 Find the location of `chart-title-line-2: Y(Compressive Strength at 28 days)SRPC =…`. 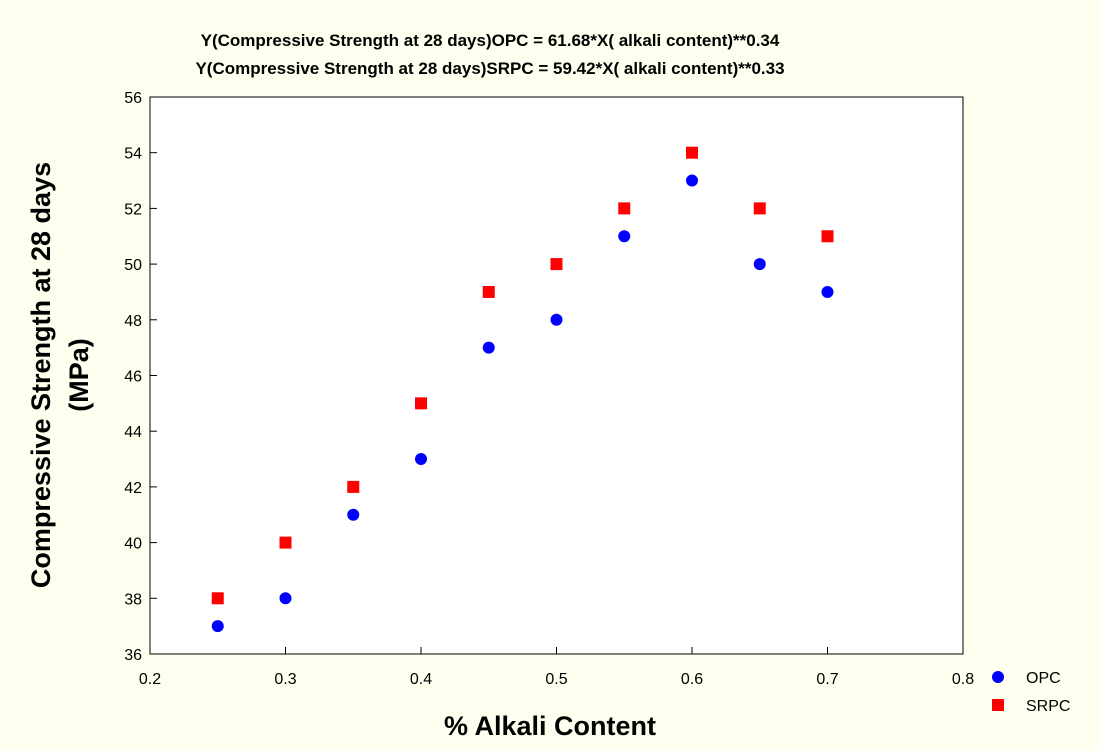

chart-title-line-2: Y(Compressive Strength at 28 days)SRPC =… is located at coordinates (489, 68).